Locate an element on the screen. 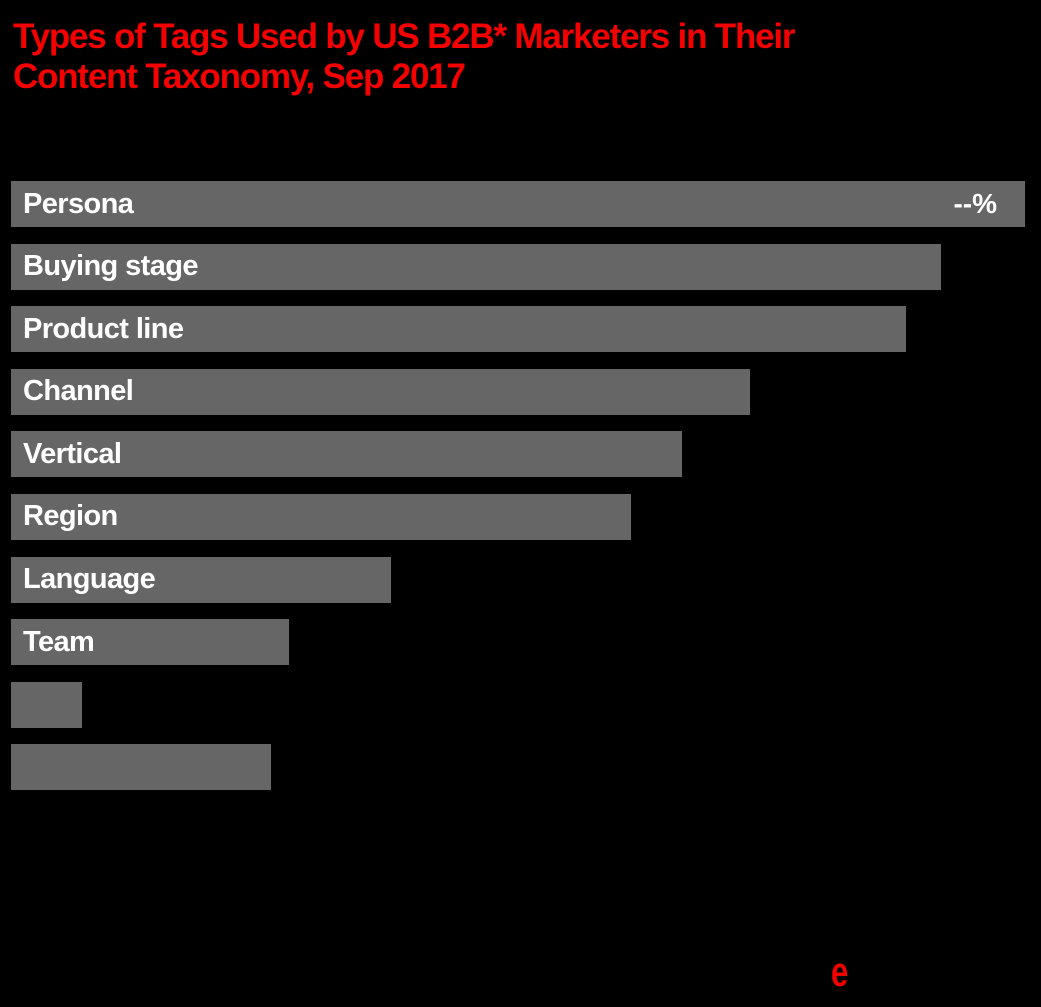  bar-product-line: Product line is located at coordinates (458, 329).